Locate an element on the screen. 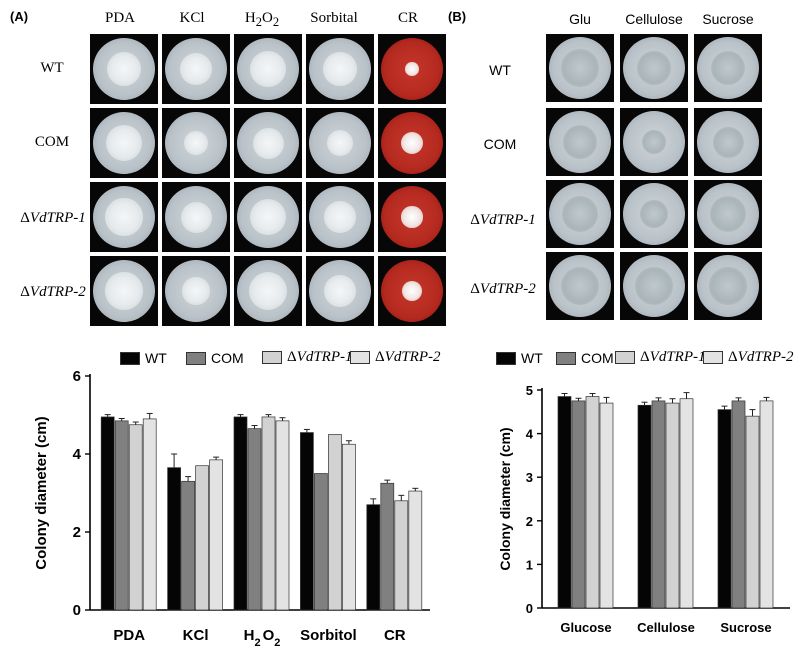  legend-a-vdtrp2: ΔVdTRP-2 is located at coordinates (395, 357).